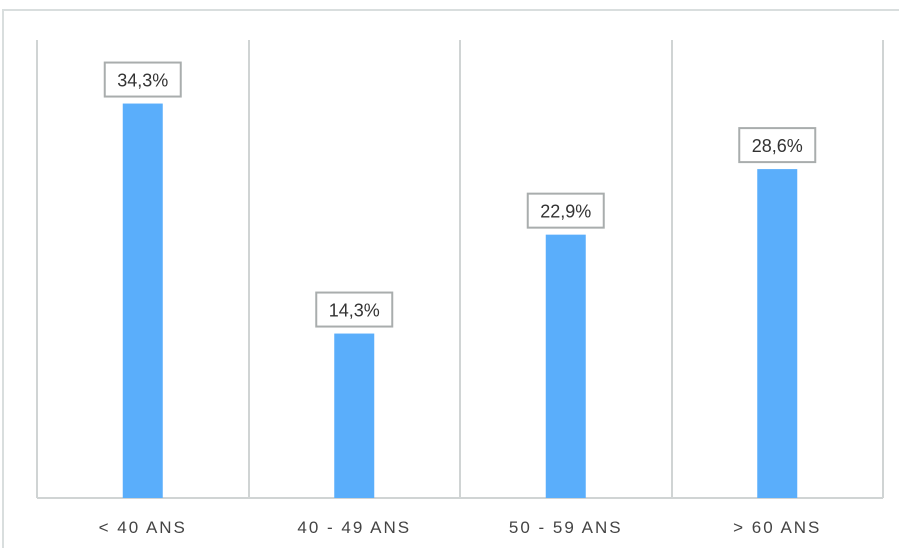 Image resolution: width=899 pixels, height=548 pixels. Describe the element at coordinates (354, 527) in the screenshot. I see `x-tick-label: 40 - 49 ANS` at that location.